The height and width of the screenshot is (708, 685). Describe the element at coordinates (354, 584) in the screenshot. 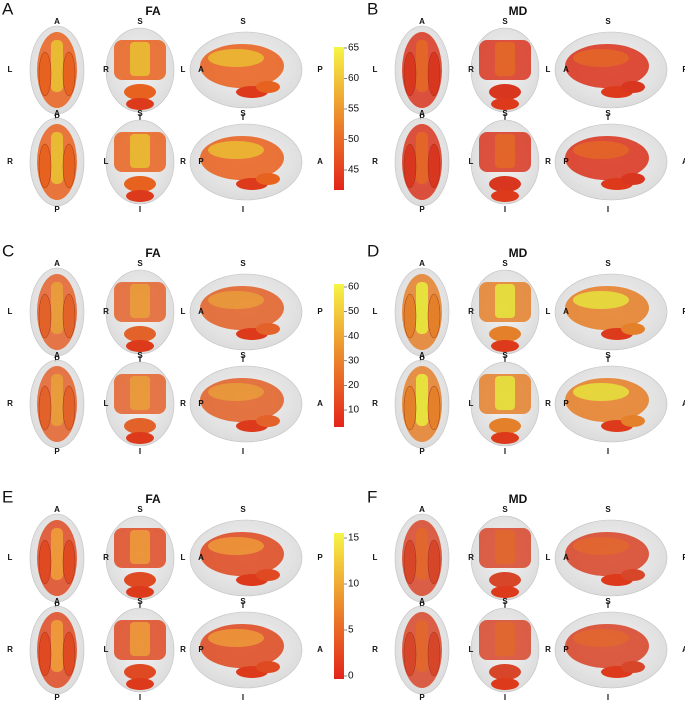

I see `colorbar-tick-label: 10` at that location.